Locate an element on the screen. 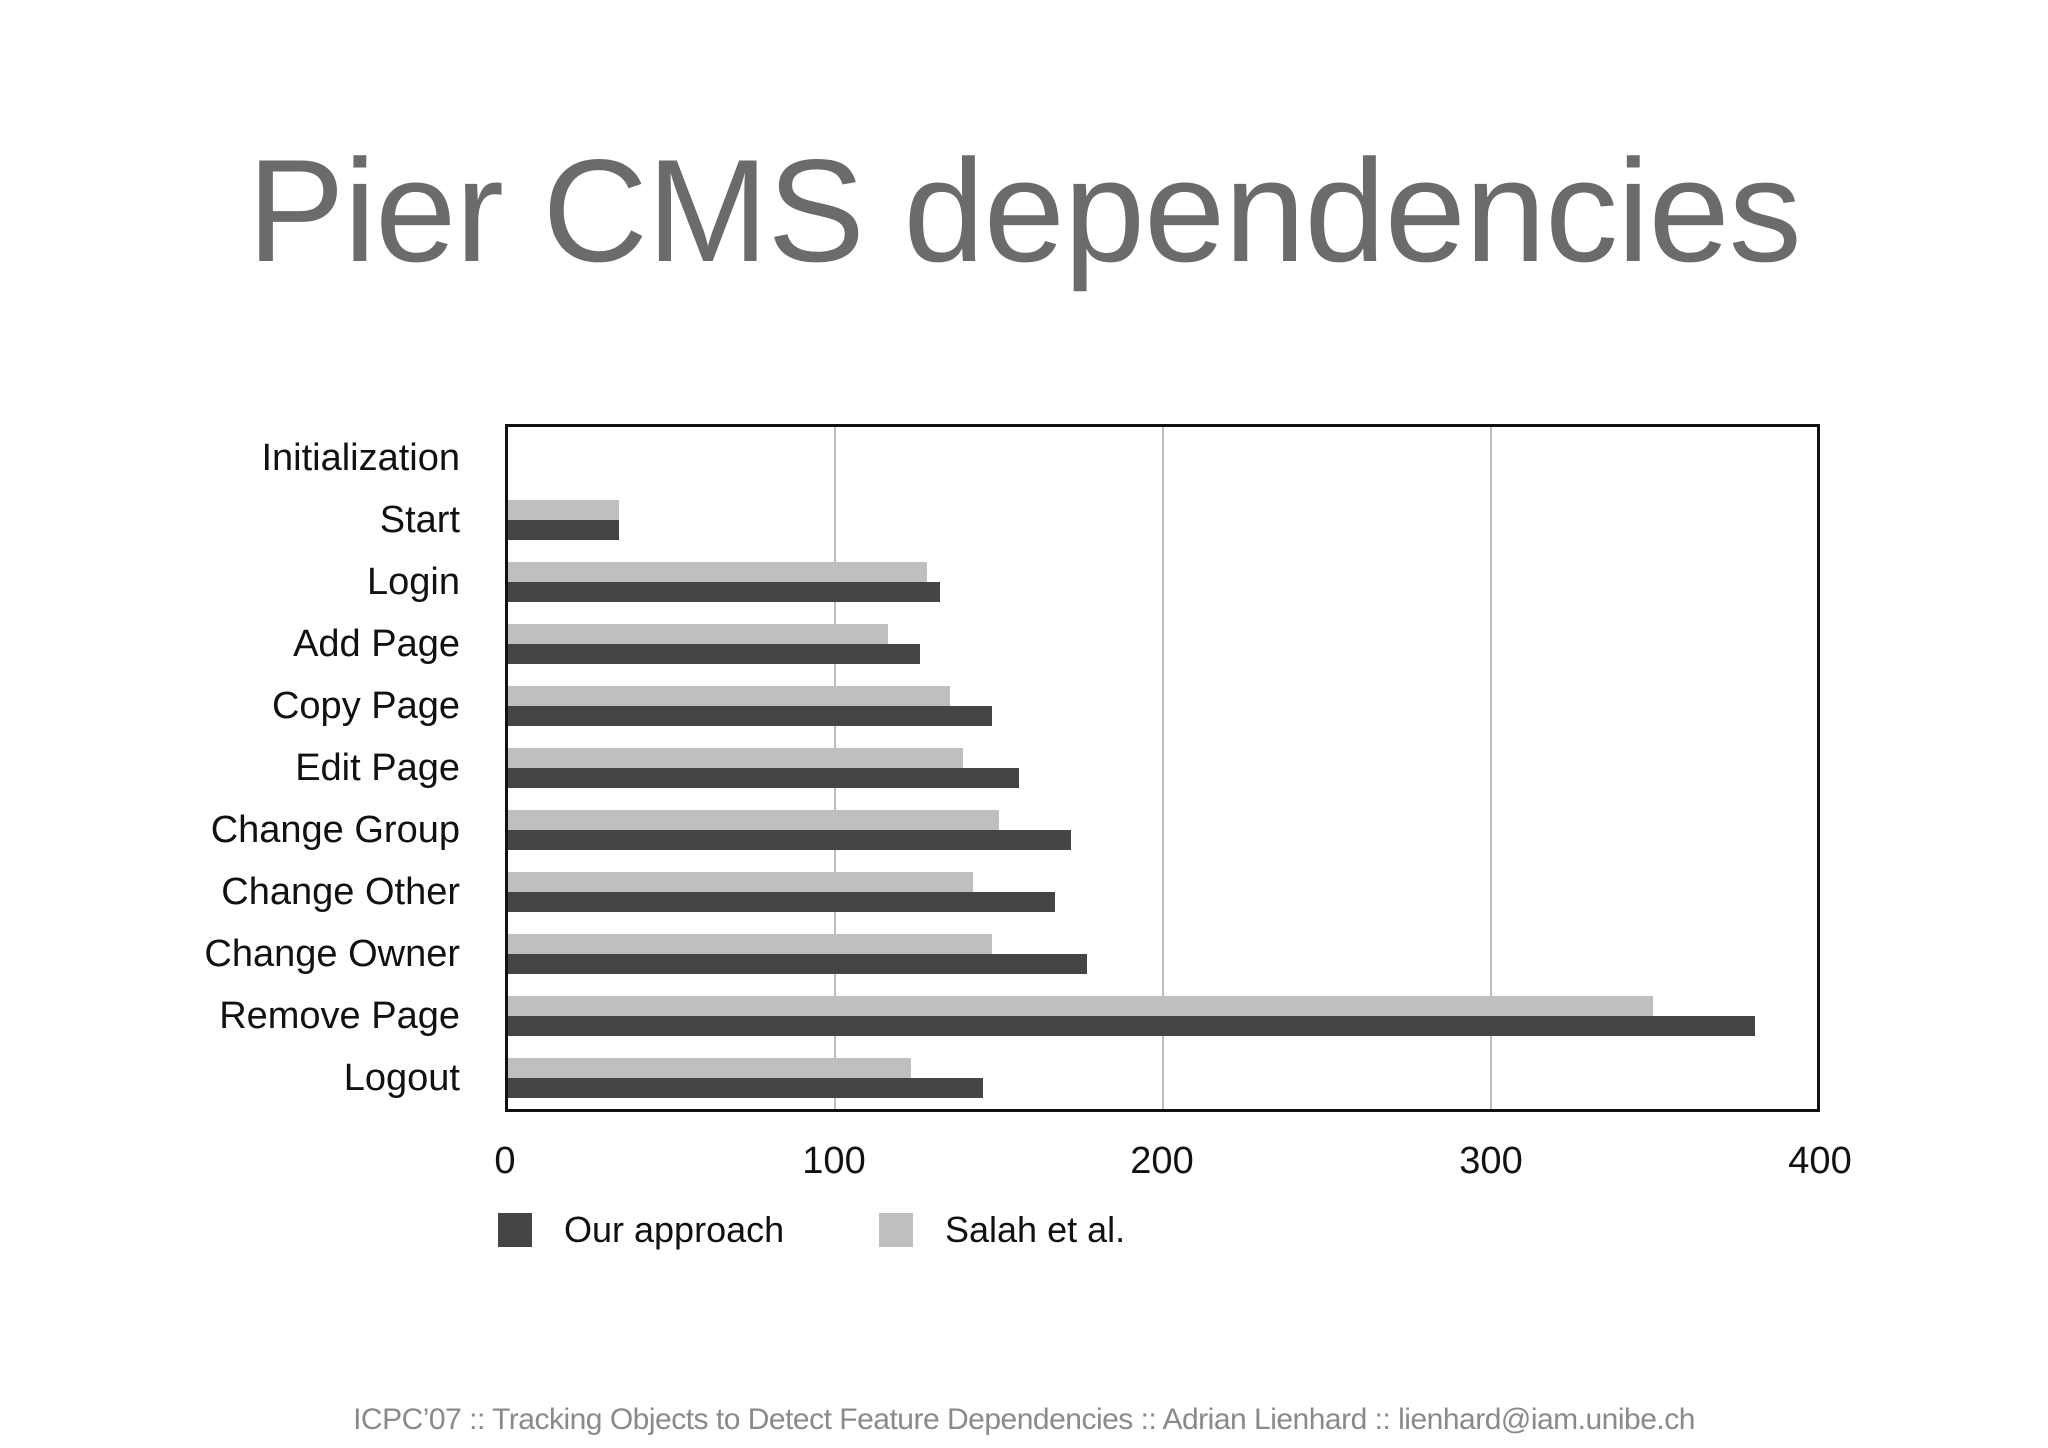 The height and width of the screenshot is (1448, 2048). category-label: Start is located at coordinates (419, 520).